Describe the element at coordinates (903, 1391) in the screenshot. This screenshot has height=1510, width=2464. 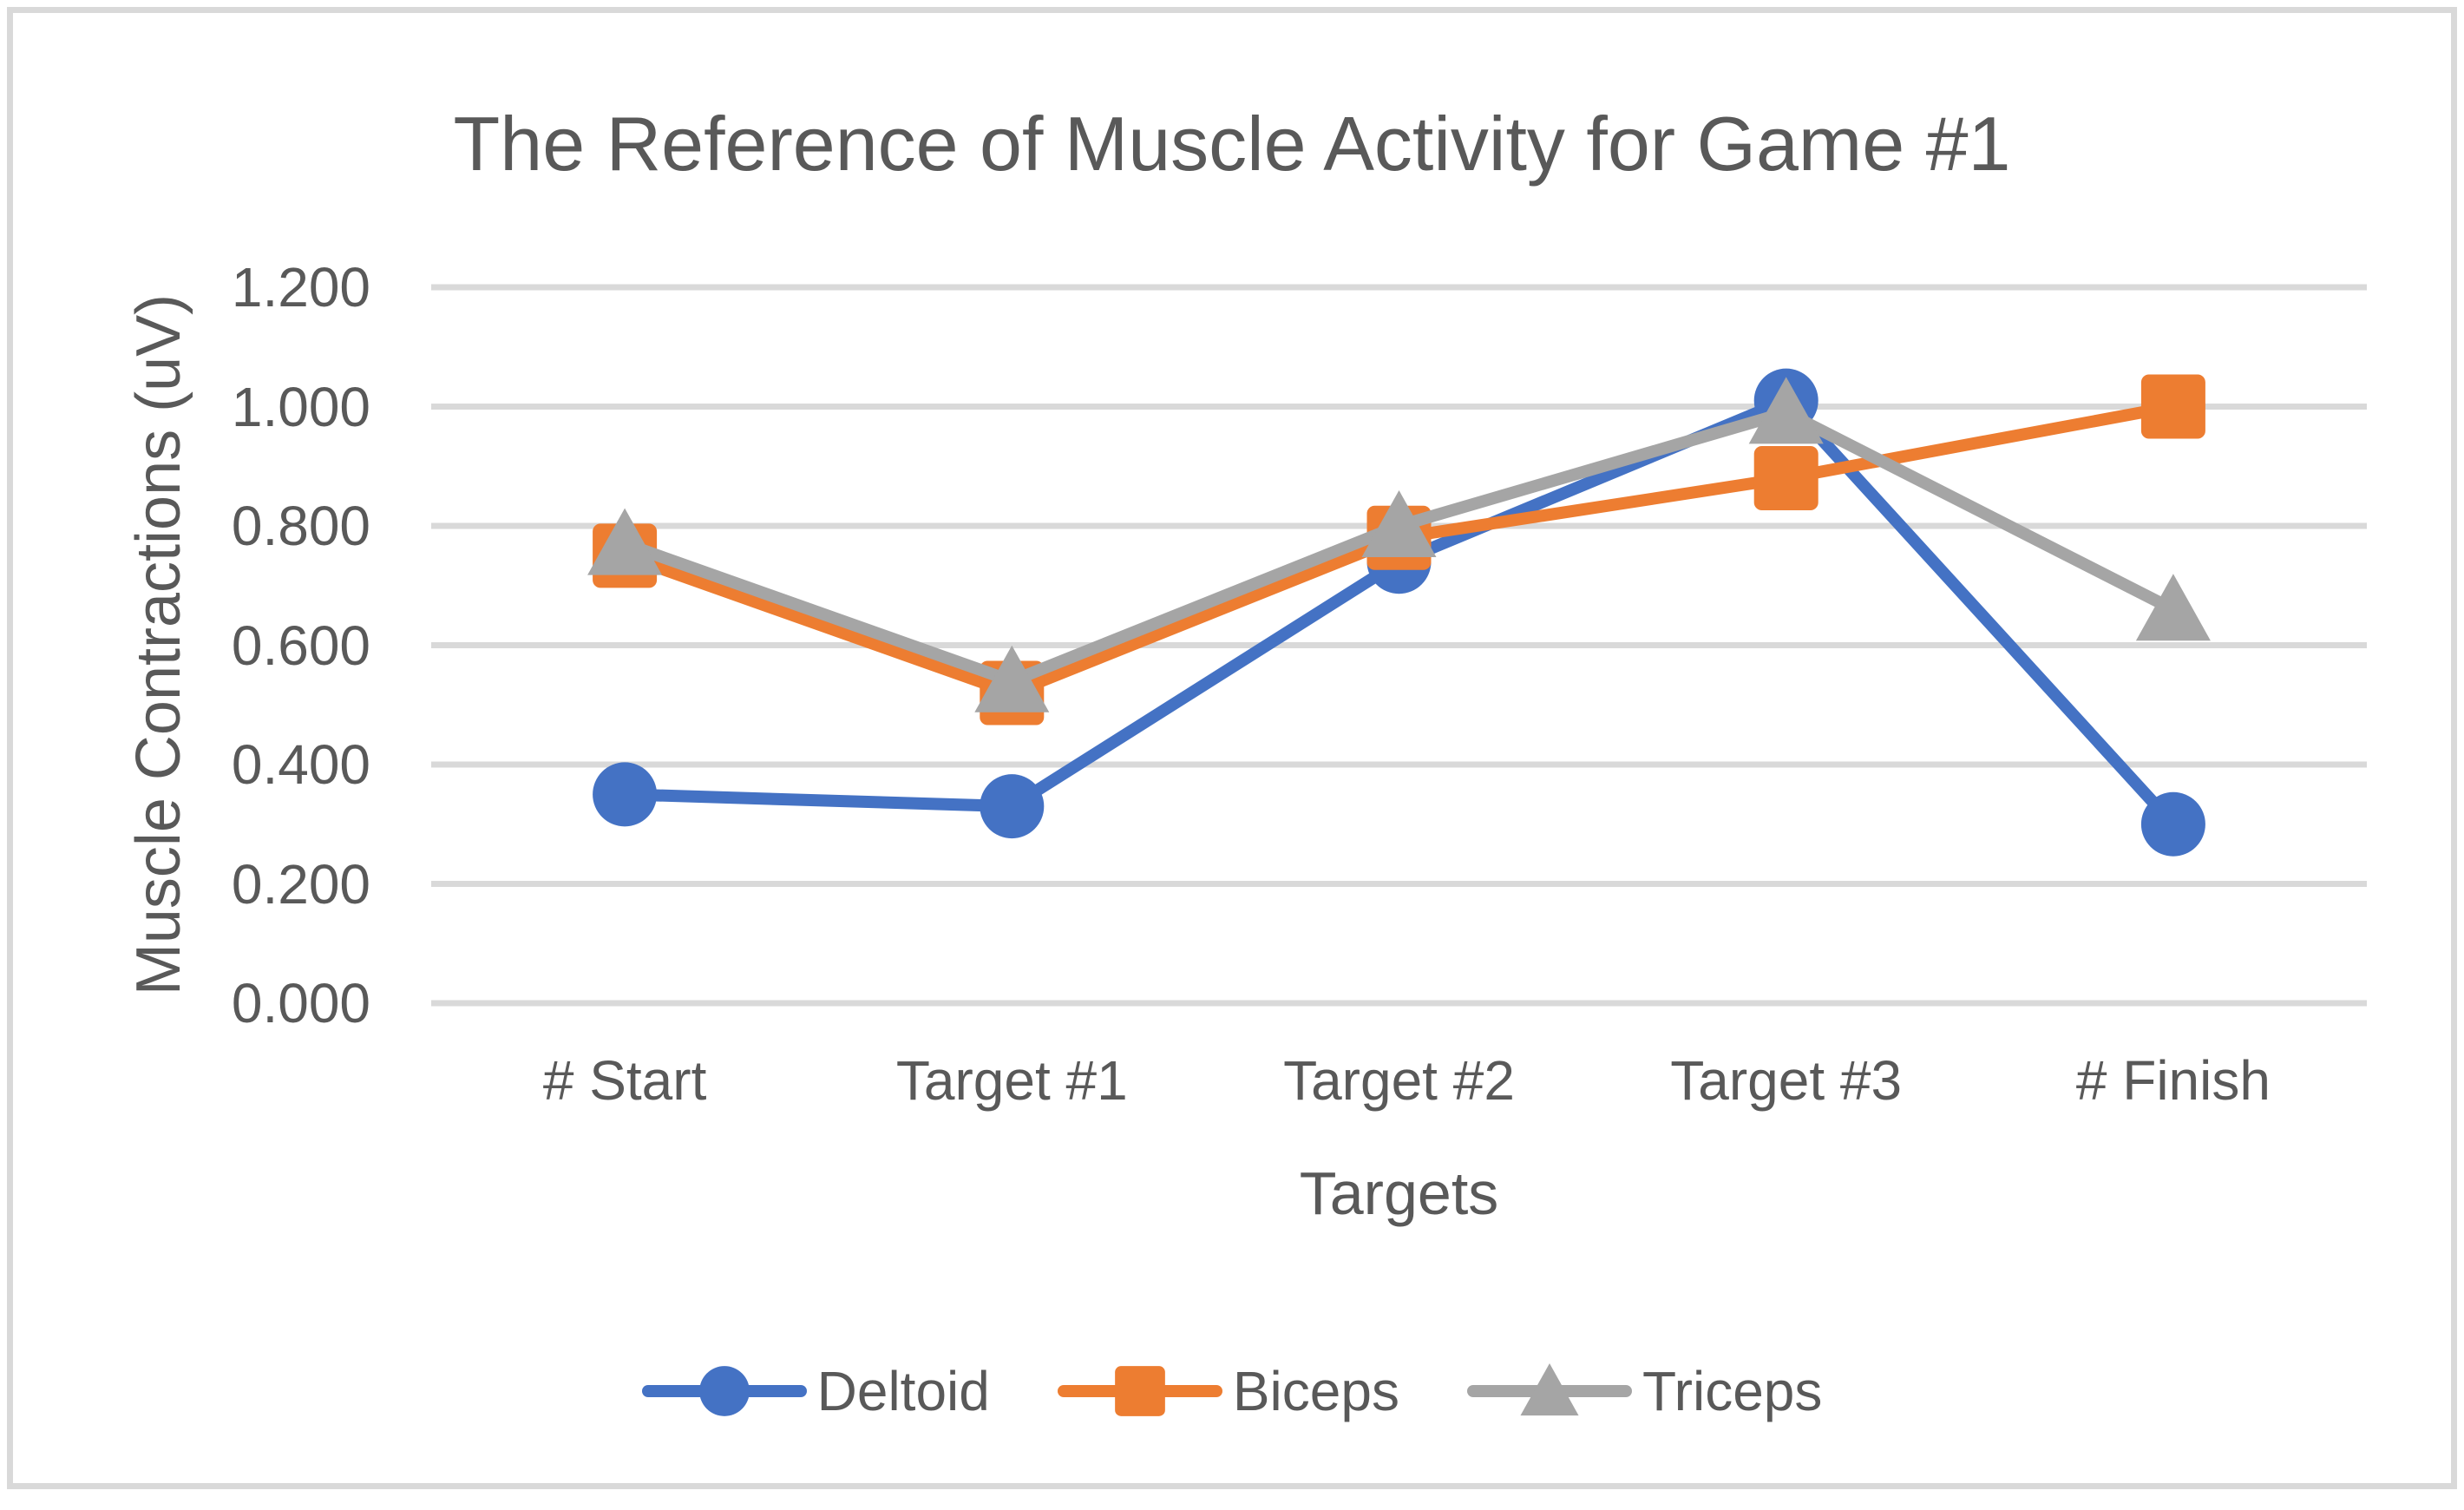
I see `legend-label-deltoid: Deltoid` at that location.